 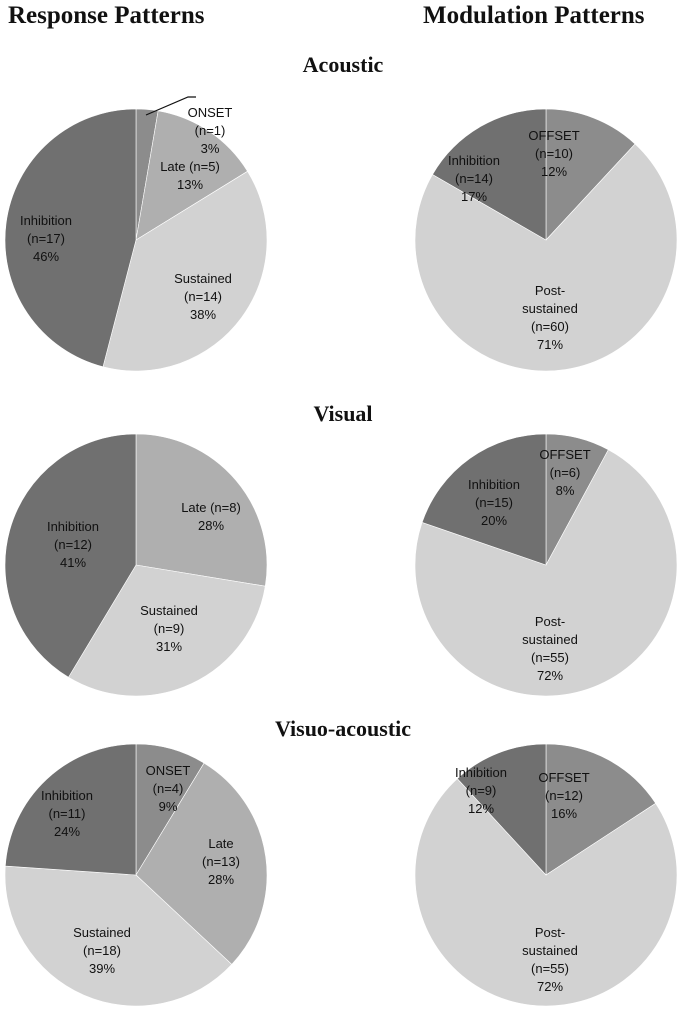 I want to click on modulation-patterns-header: Modulation Patterns, so click(x=534, y=15).